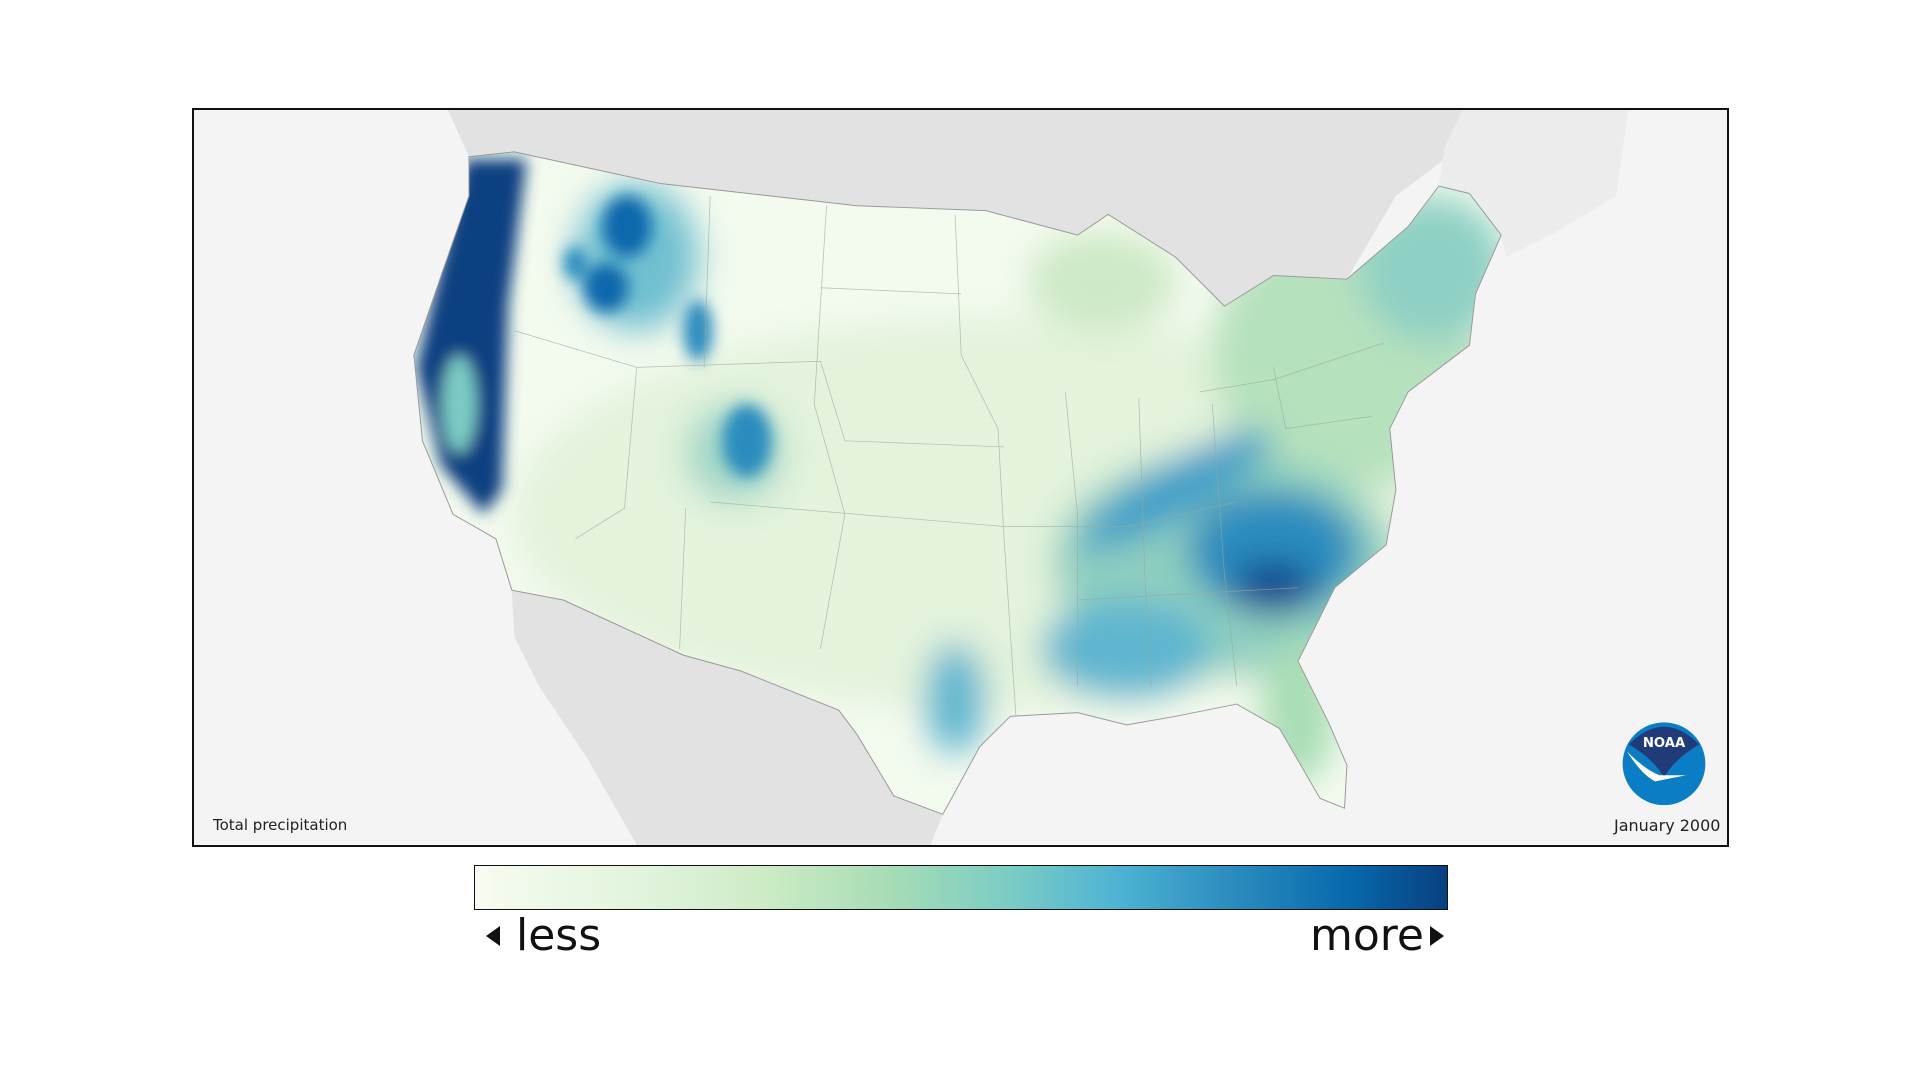 Image resolution: width=1920 pixels, height=1080 pixels. I want to click on canada-landmass, so click(955, 207).